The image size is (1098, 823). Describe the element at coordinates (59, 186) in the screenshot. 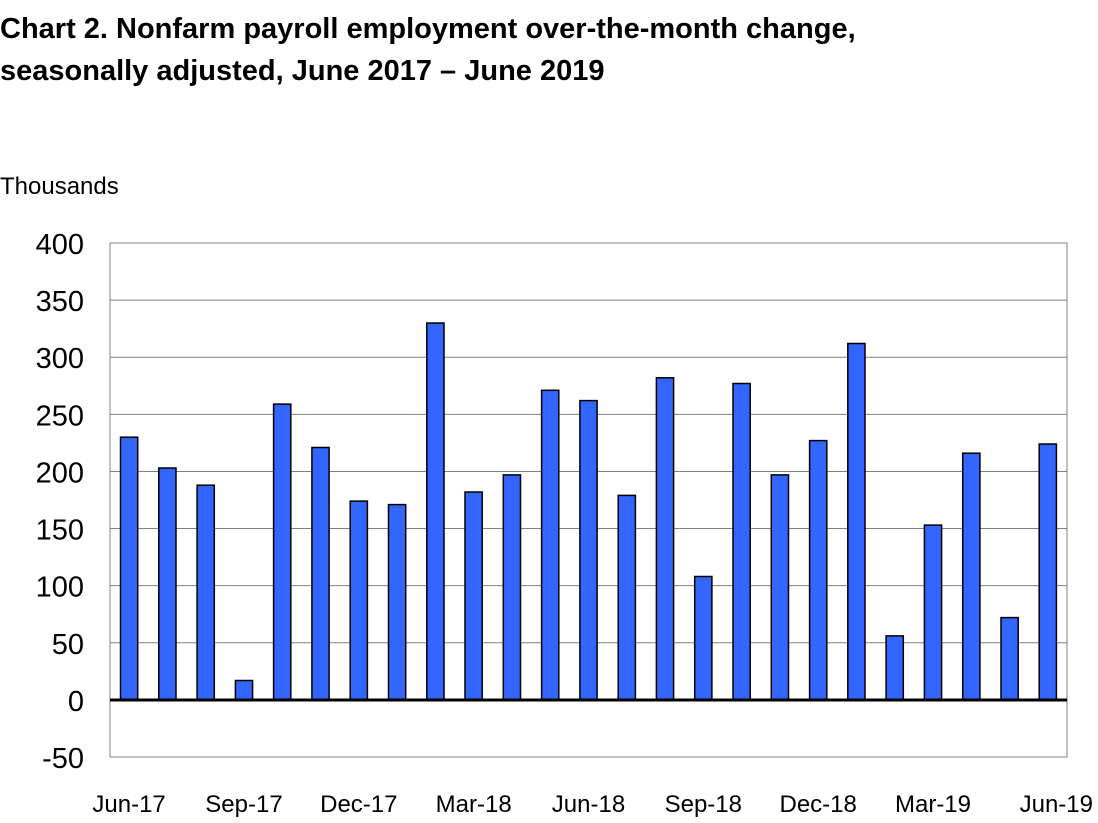

I see `y-axis-unit-label: Thousands` at that location.